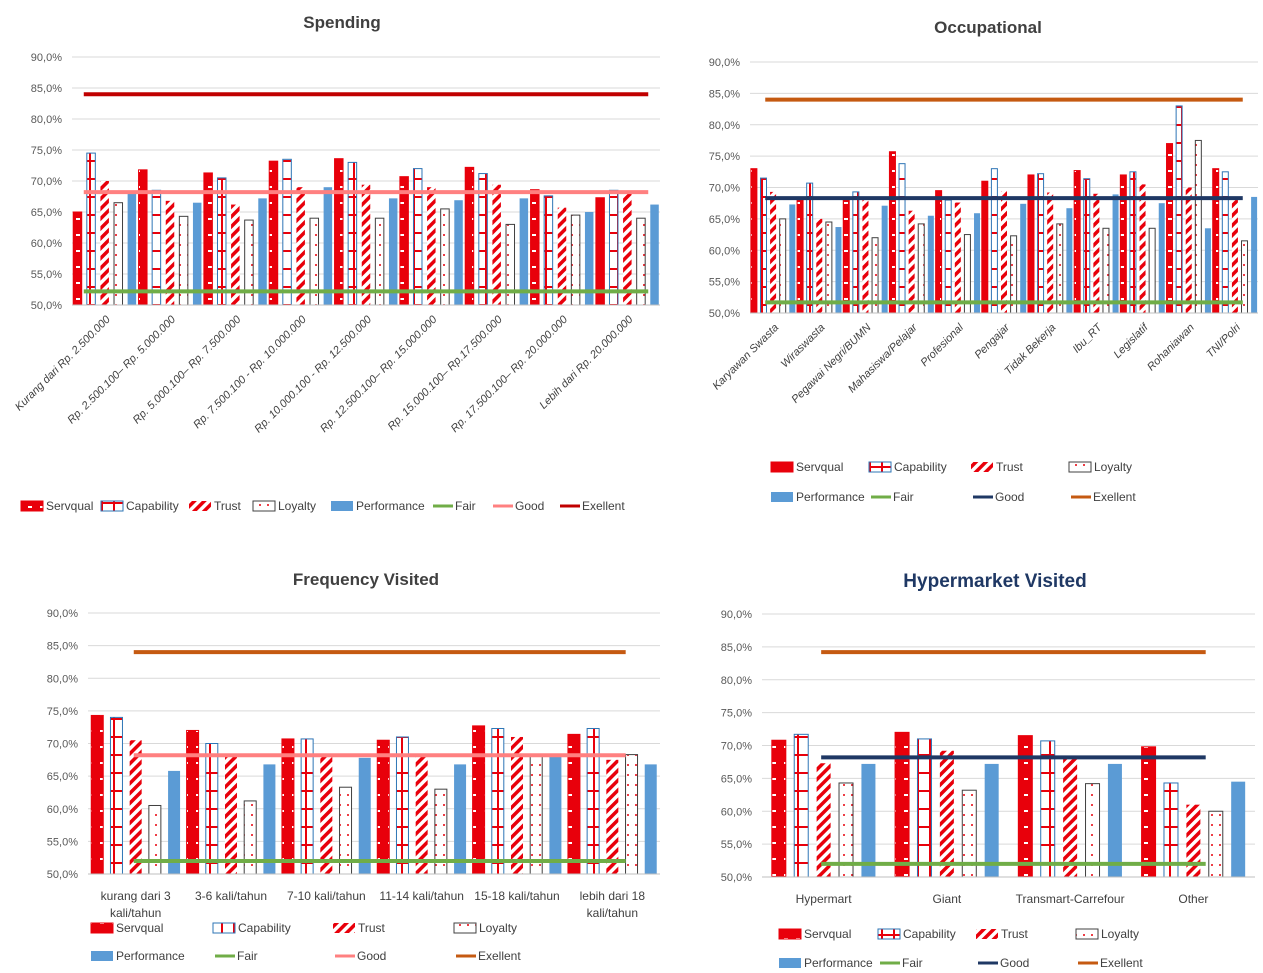 The image size is (1263, 973). What do you see at coordinates (366, 579) in the screenshot?
I see `chart-title: Frequency Visited` at bounding box center [366, 579].